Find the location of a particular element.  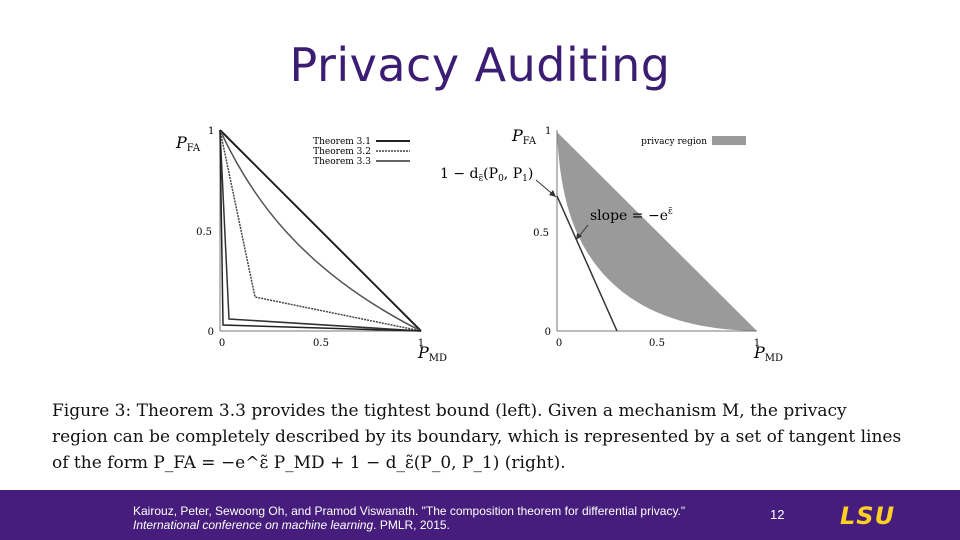

right-y-tick-0: 0 is located at coordinates (548, 332).